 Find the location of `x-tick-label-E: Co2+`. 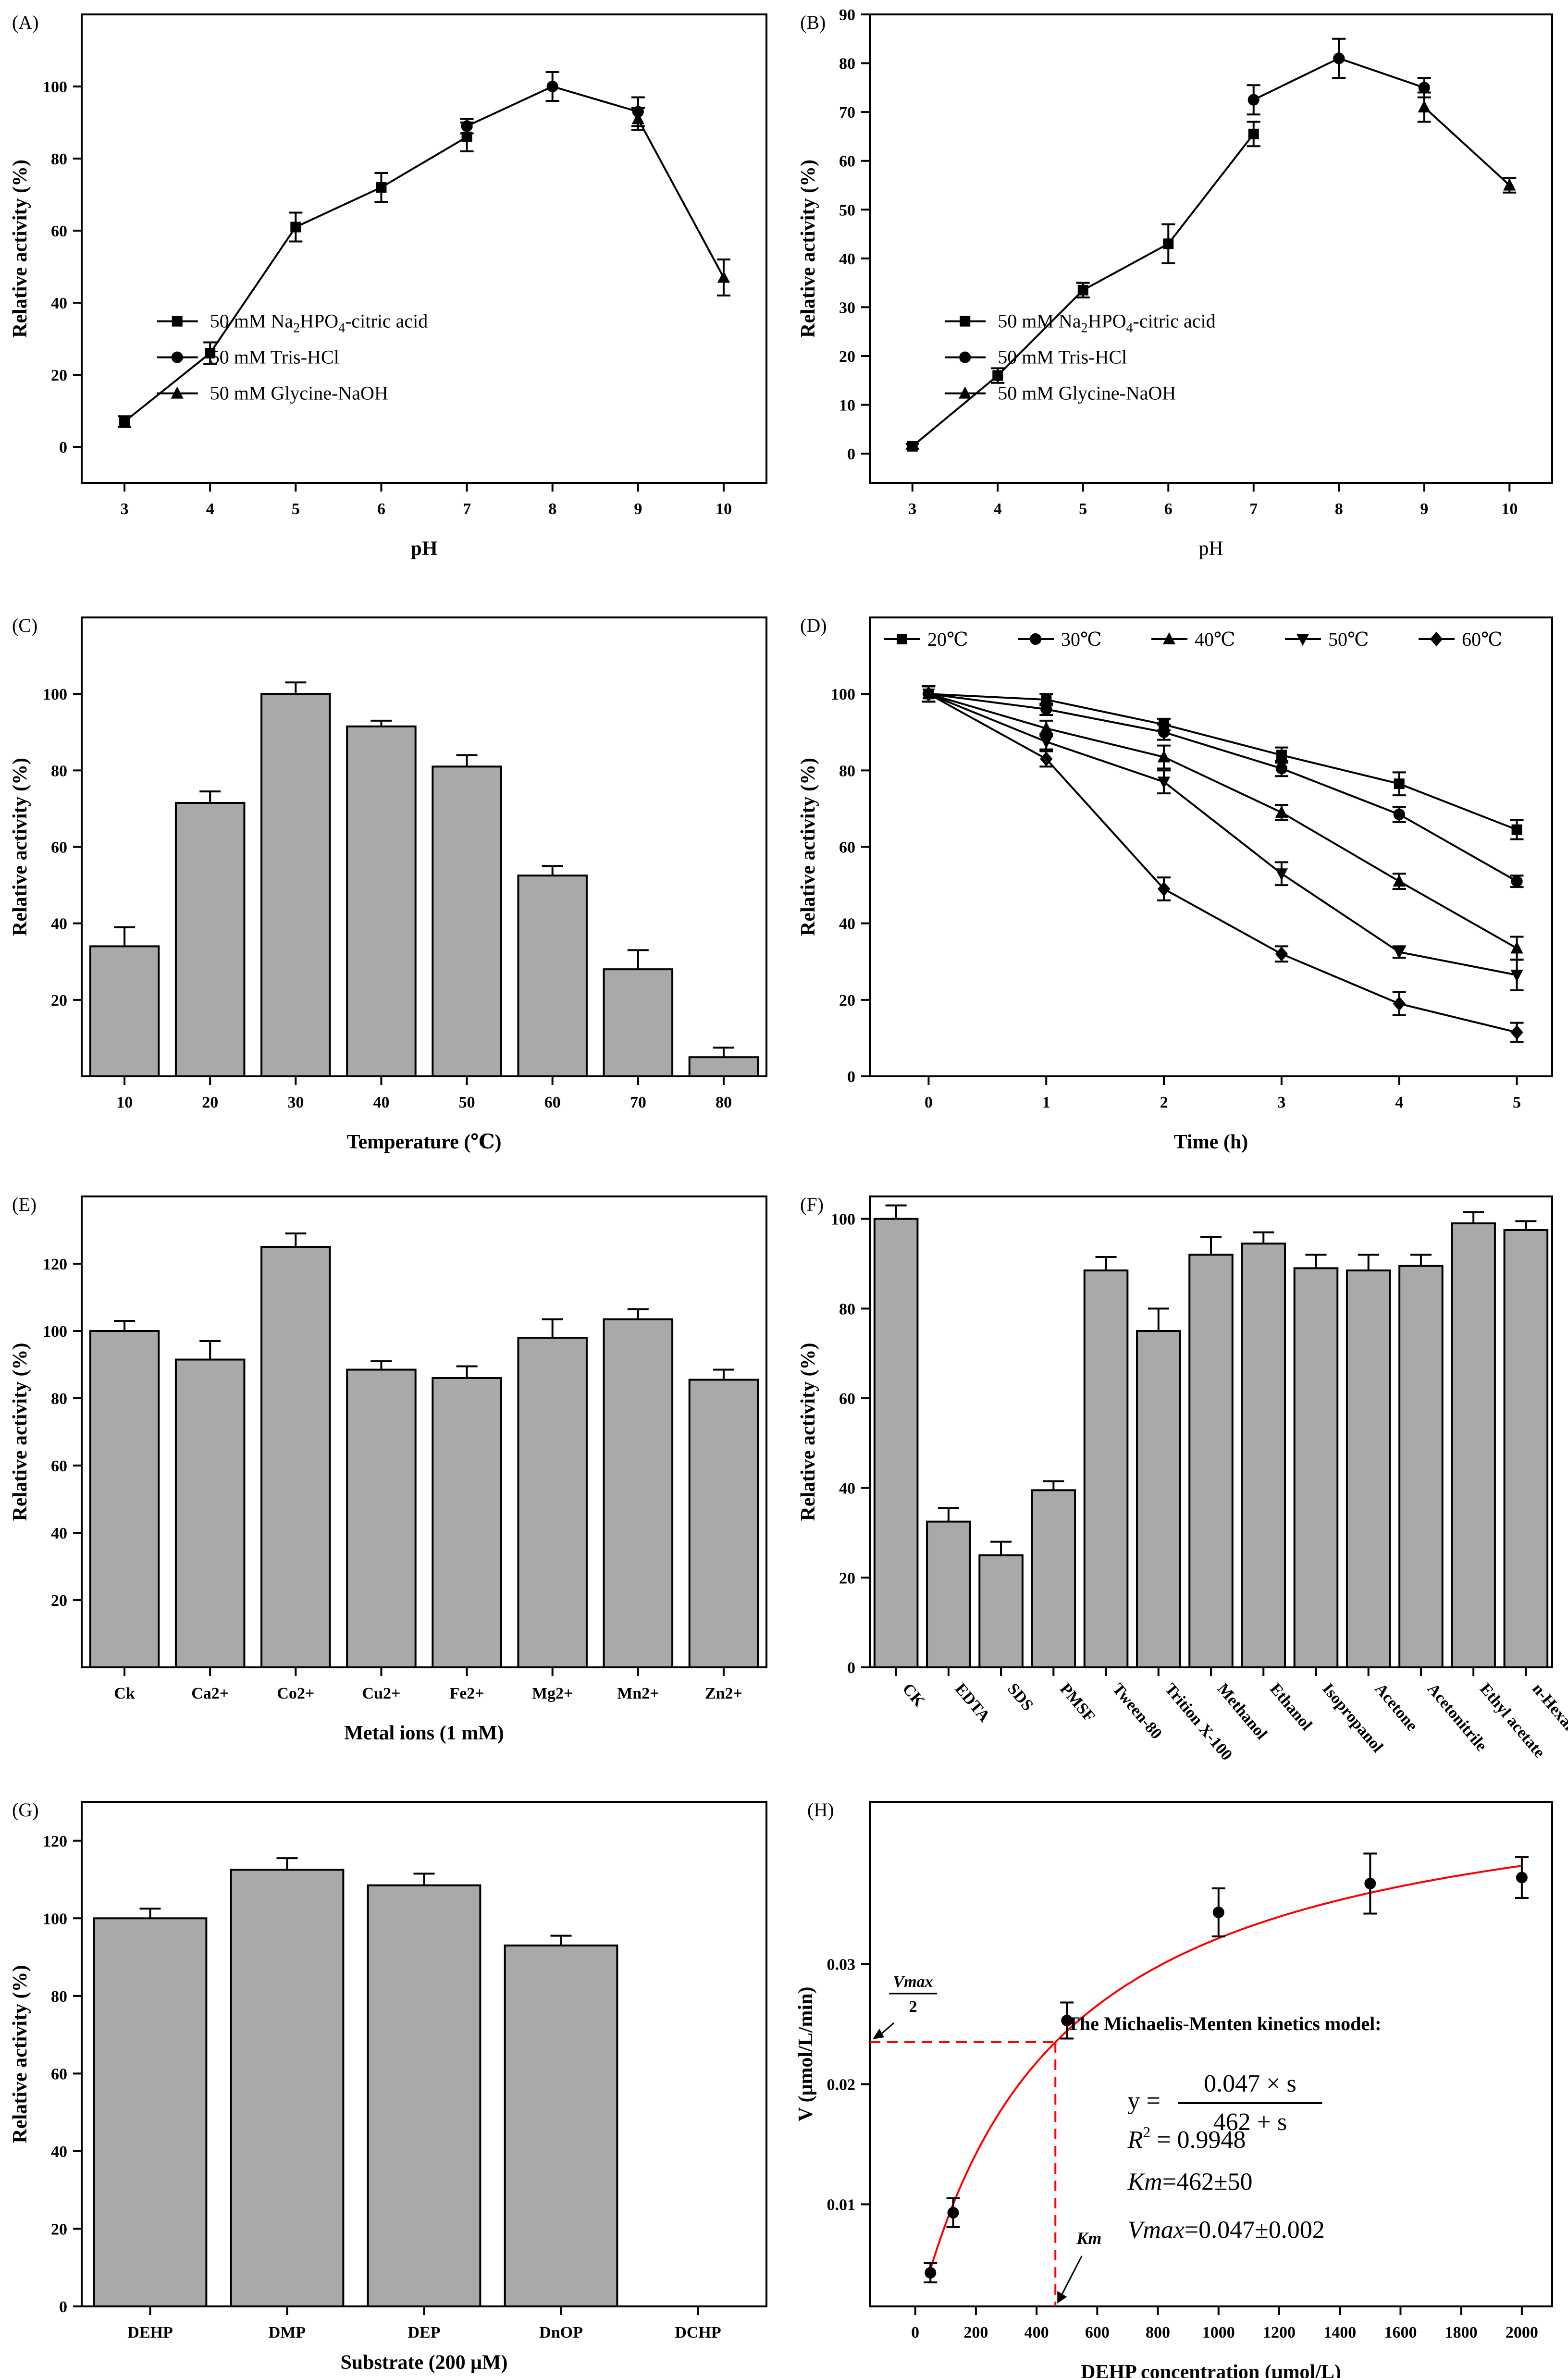

x-tick-label-E: Co2+ is located at coordinates (295, 1693).